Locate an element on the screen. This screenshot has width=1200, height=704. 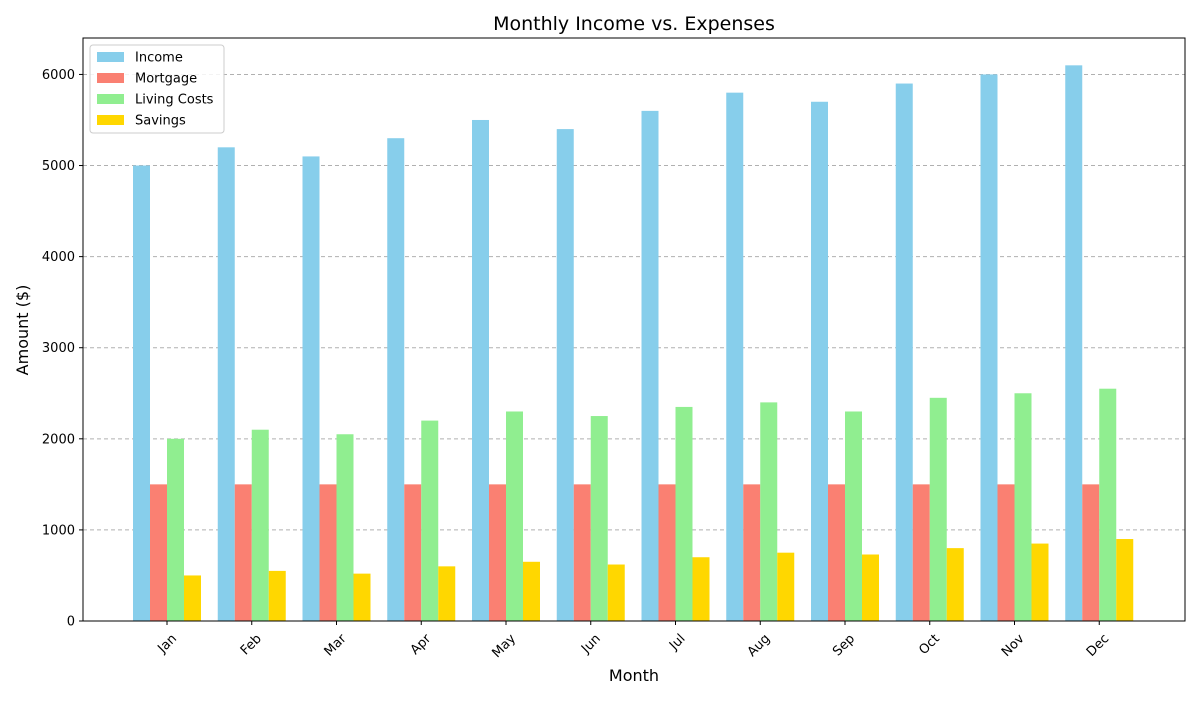
bar-mortgage-jan is located at coordinates (158, 552).